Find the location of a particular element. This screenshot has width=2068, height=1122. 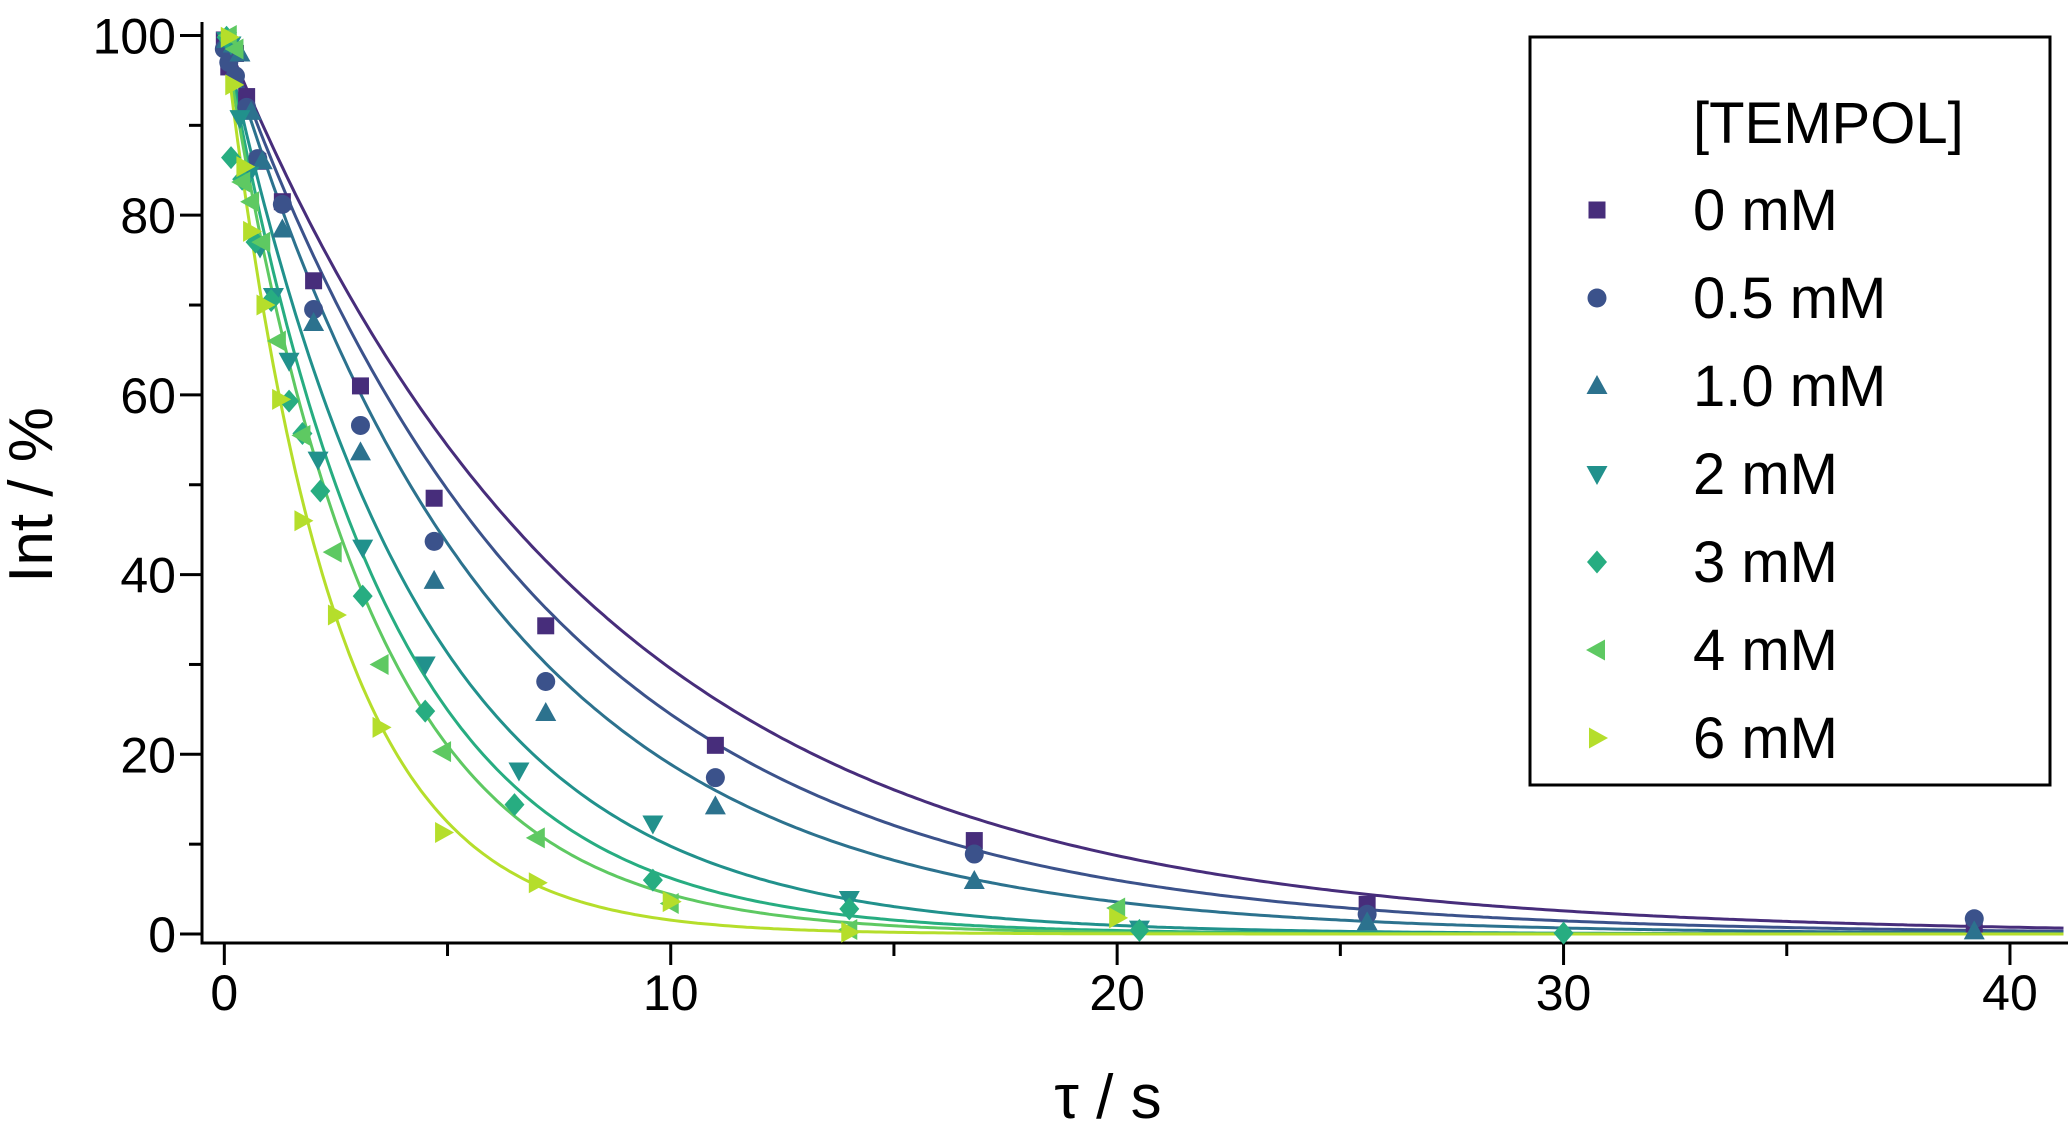

x-axis-title: τ / s is located at coordinates (1107, 1092).